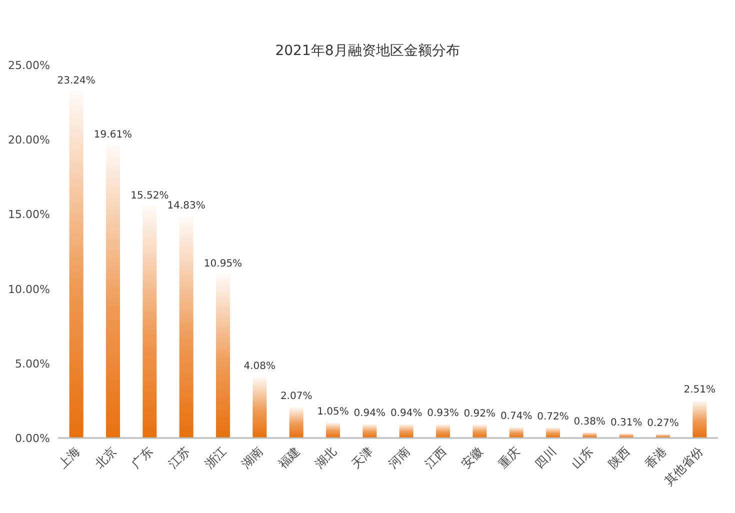 Image resolution: width=735 pixels, height=513 pixels. I want to click on data-label: 2.07%, so click(296, 396).